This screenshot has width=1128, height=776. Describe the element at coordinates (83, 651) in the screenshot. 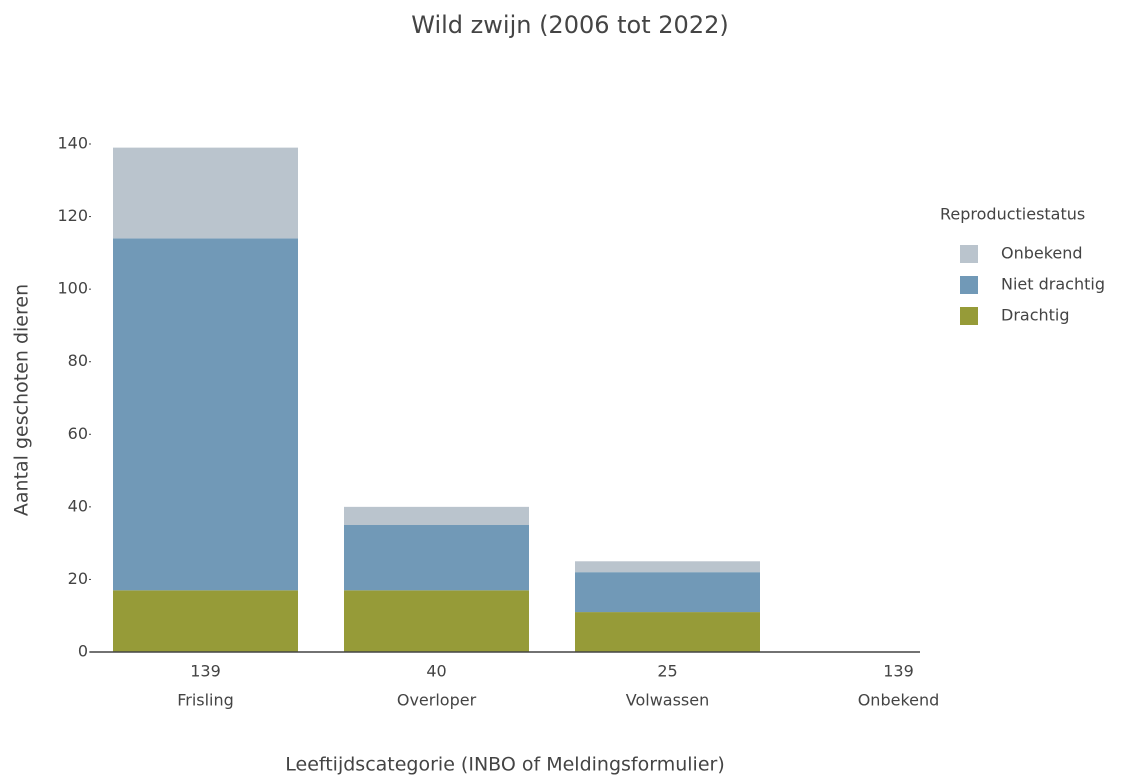

I see `y-tick-label: 0` at that location.